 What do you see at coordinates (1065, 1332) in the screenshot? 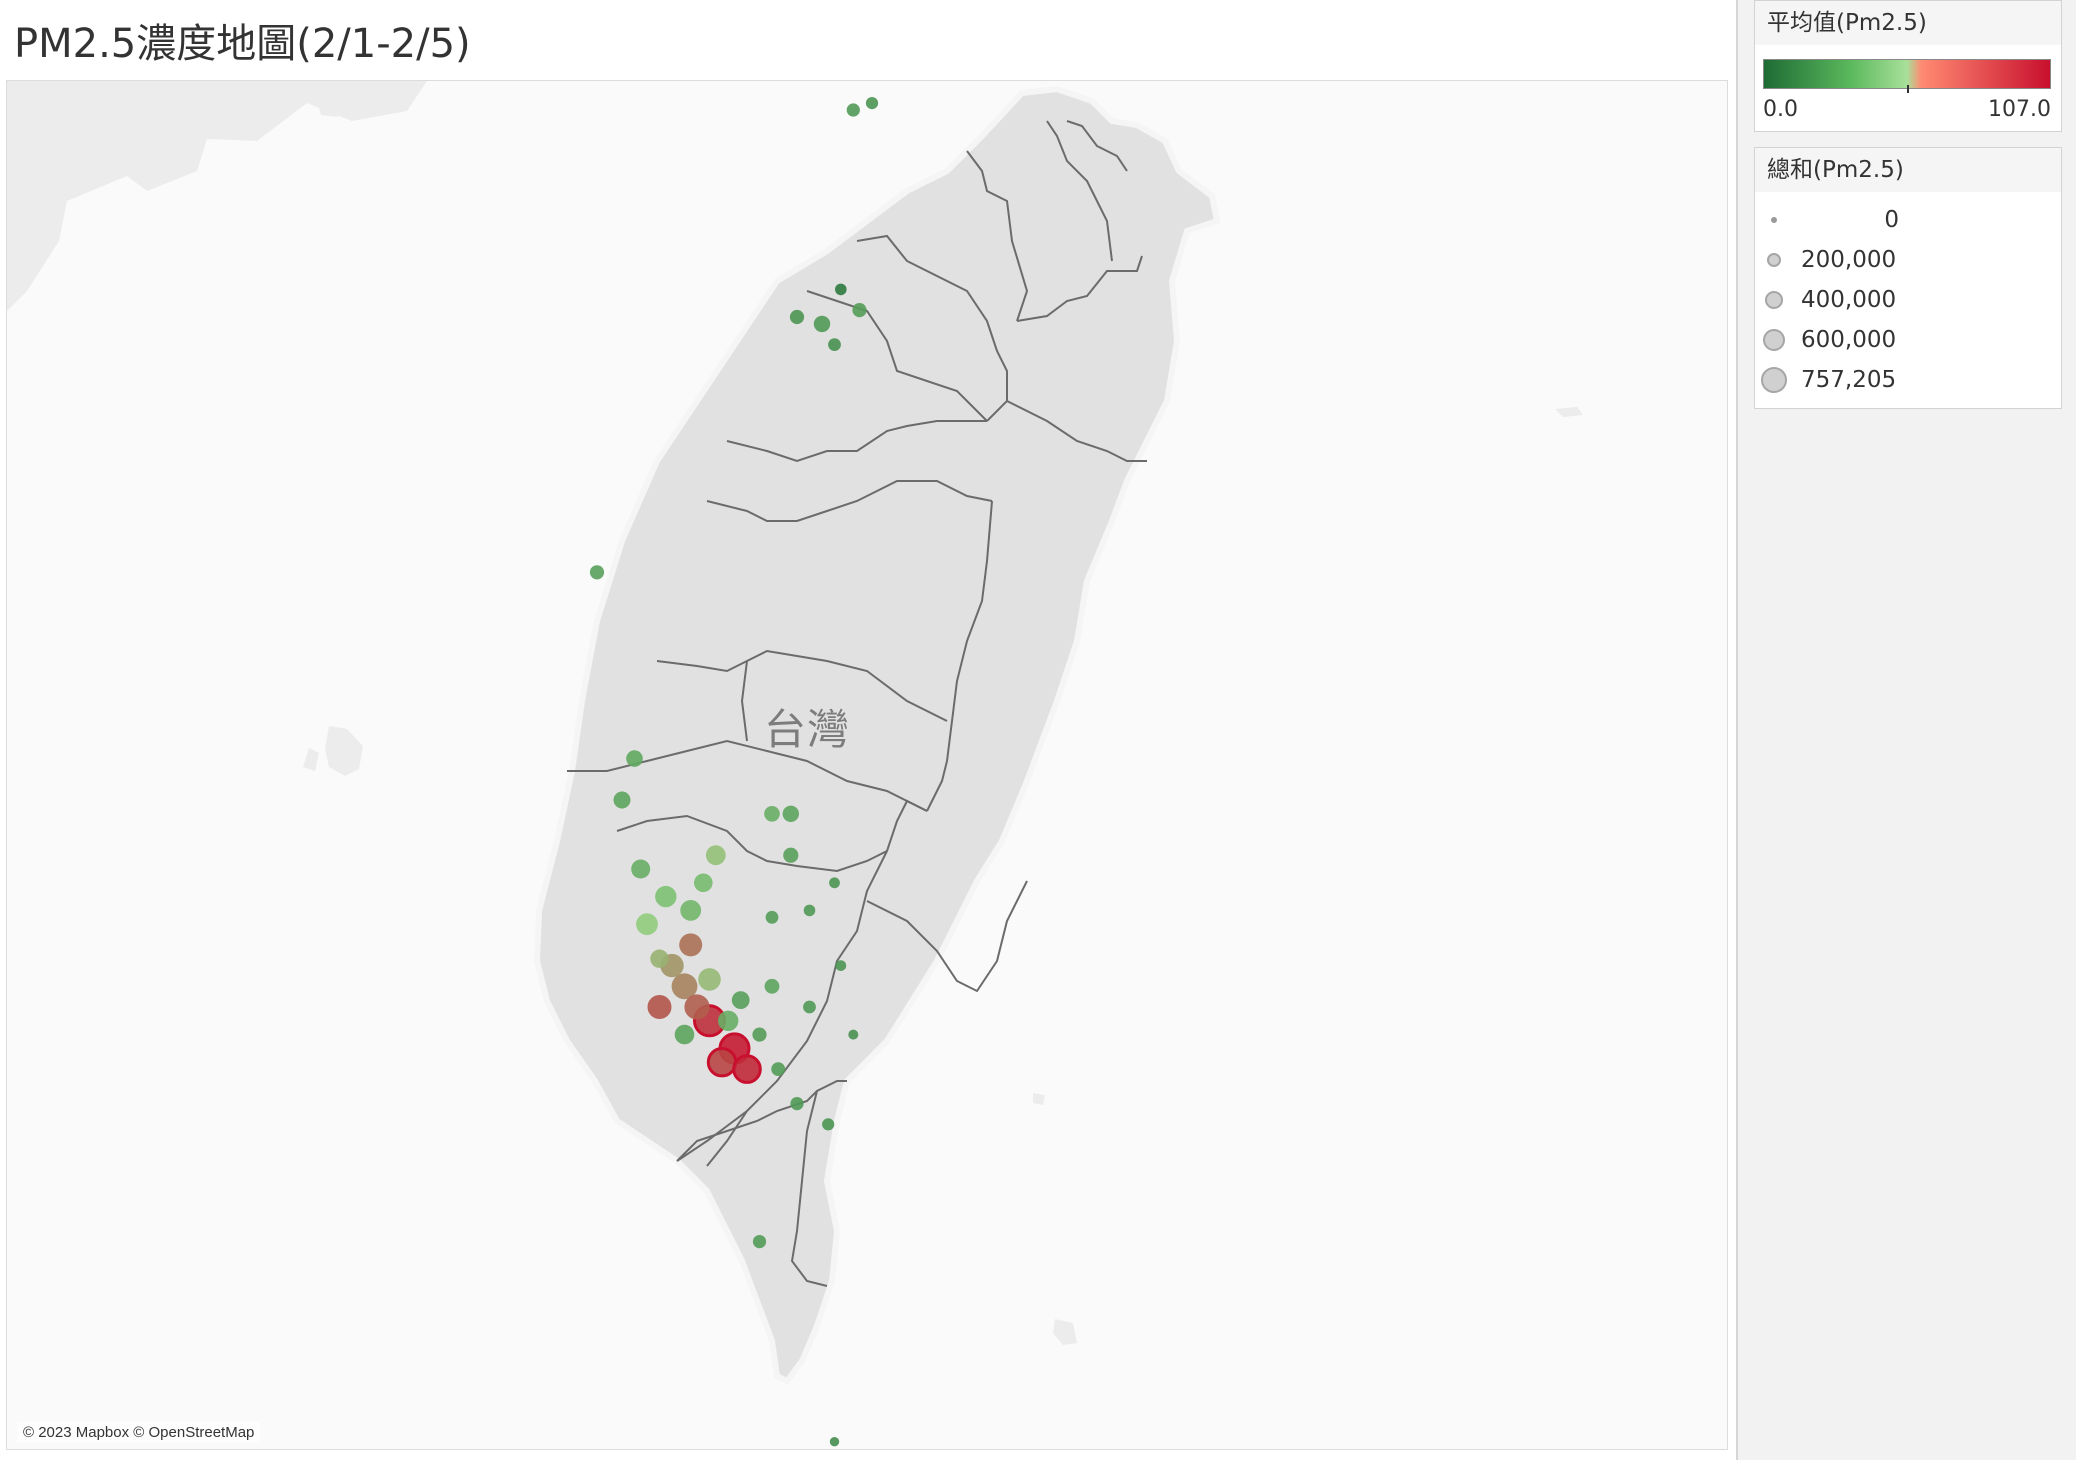
I see `orchid-island` at bounding box center [1065, 1332].